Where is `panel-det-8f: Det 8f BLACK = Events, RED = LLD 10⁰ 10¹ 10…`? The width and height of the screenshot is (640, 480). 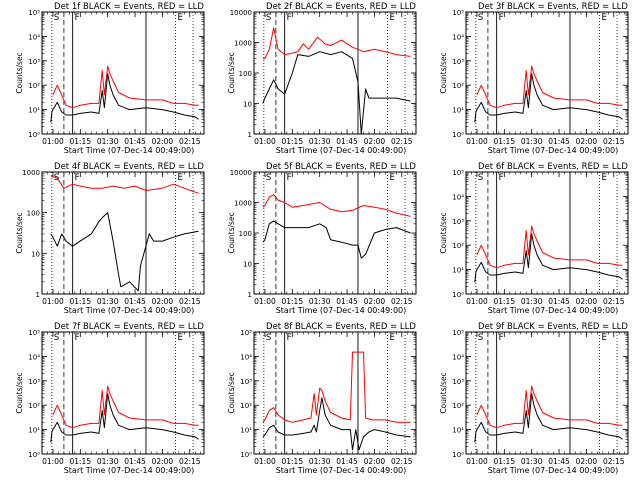
panel-det-8f: Det 8f BLACK = Events, RED = LLD 10⁰ 10¹ 10… is located at coordinates (322, 398).